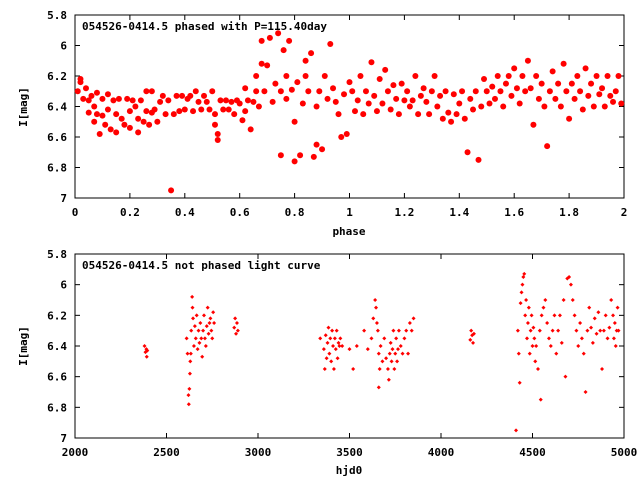  What do you see at coordinates (532, 452) in the screenshot?
I see `x-tick-label: 4500` at bounding box center [532, 452].